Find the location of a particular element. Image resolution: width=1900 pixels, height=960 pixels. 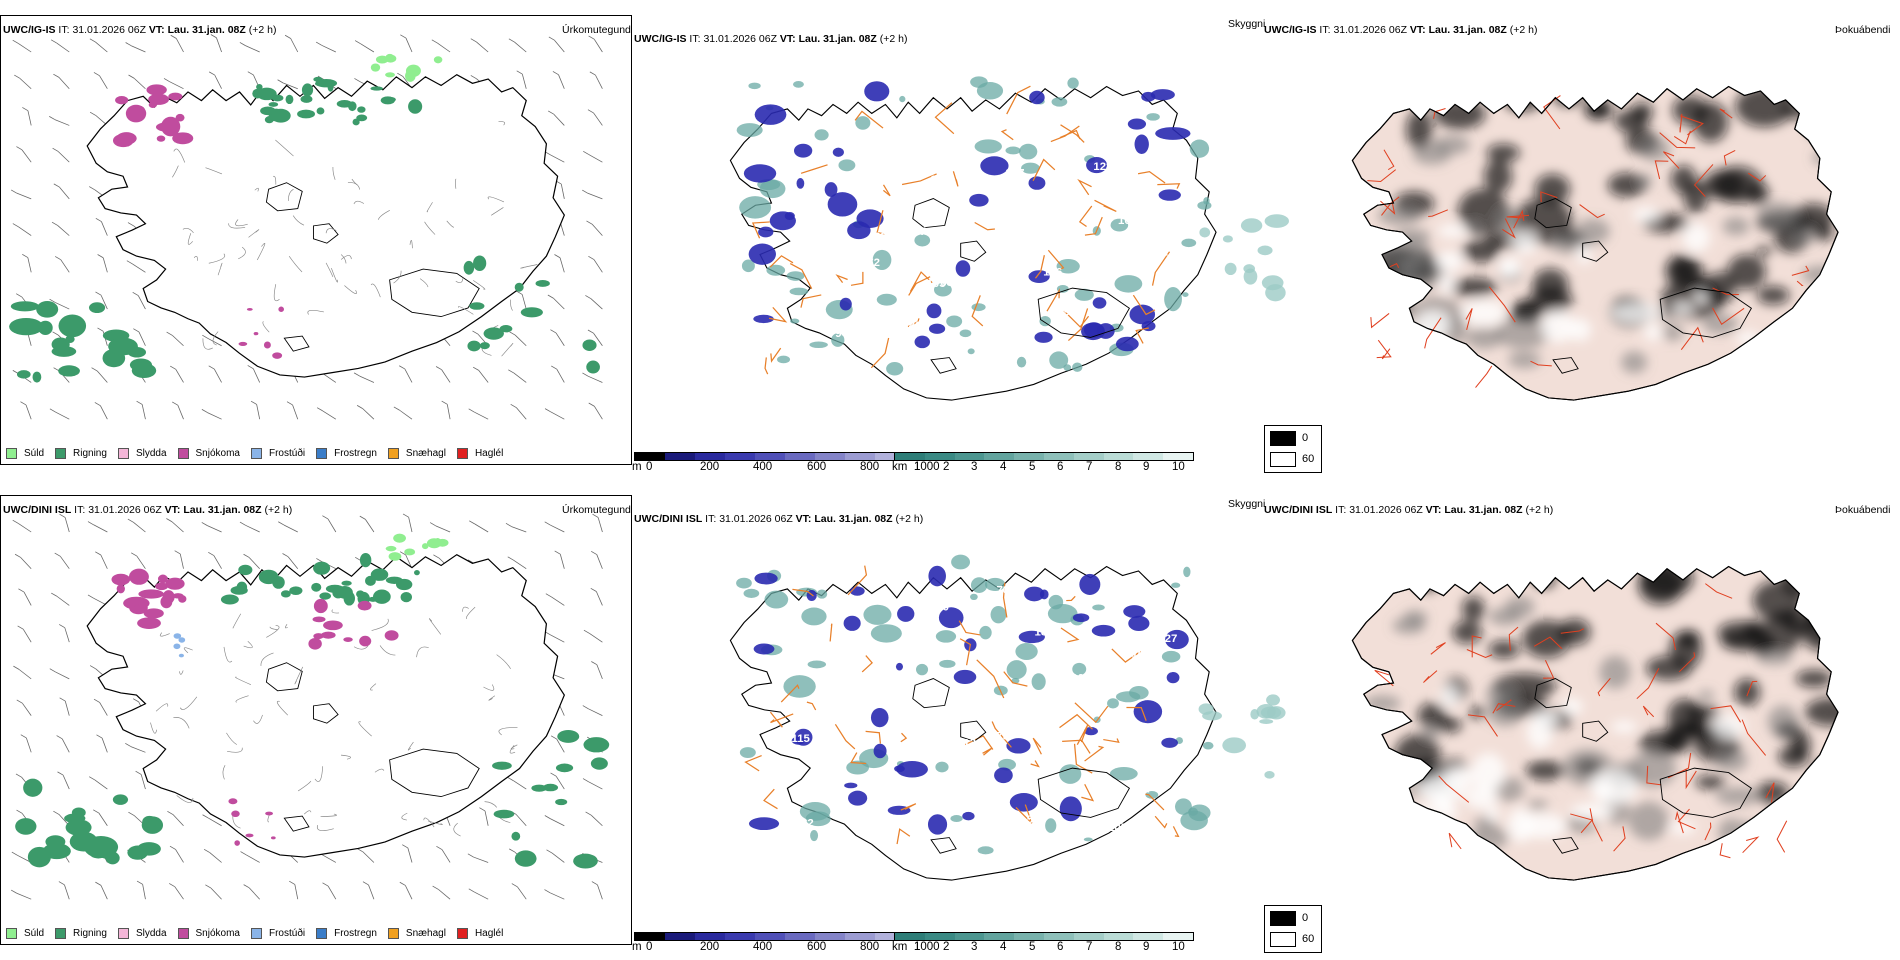

cloud-base-value: 212 is located at coordinates (966, 743).